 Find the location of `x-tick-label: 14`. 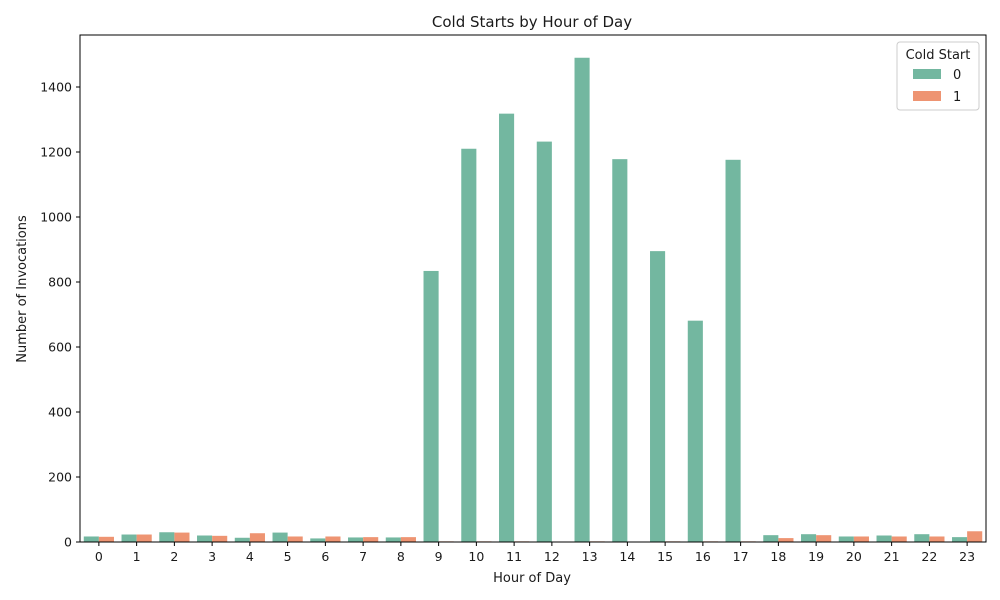

x-tick-label: 14 is located at coordinates (627, 556).